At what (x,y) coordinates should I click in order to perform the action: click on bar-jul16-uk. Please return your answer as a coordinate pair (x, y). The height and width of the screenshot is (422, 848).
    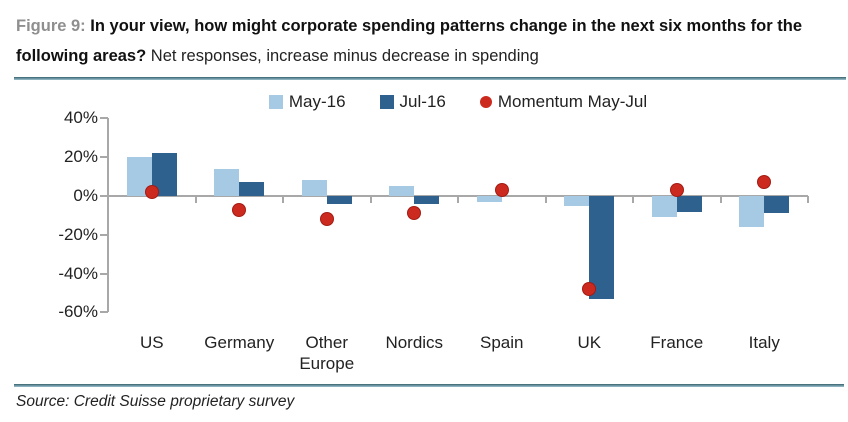
    Looking at the image, I should click on (602, 247).